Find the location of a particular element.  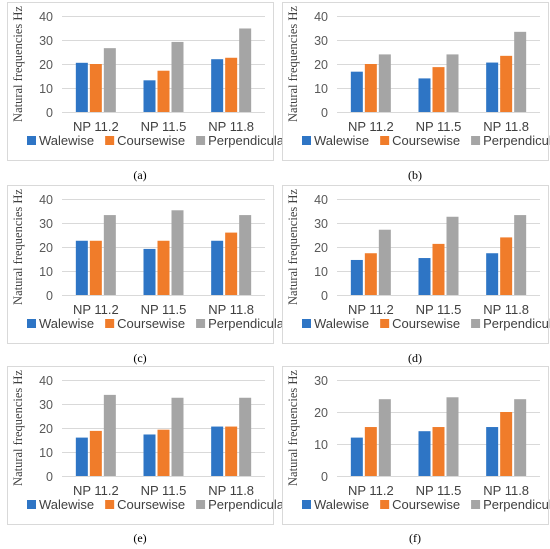

panel-caption: (b) is located at coordinates (415, 175).